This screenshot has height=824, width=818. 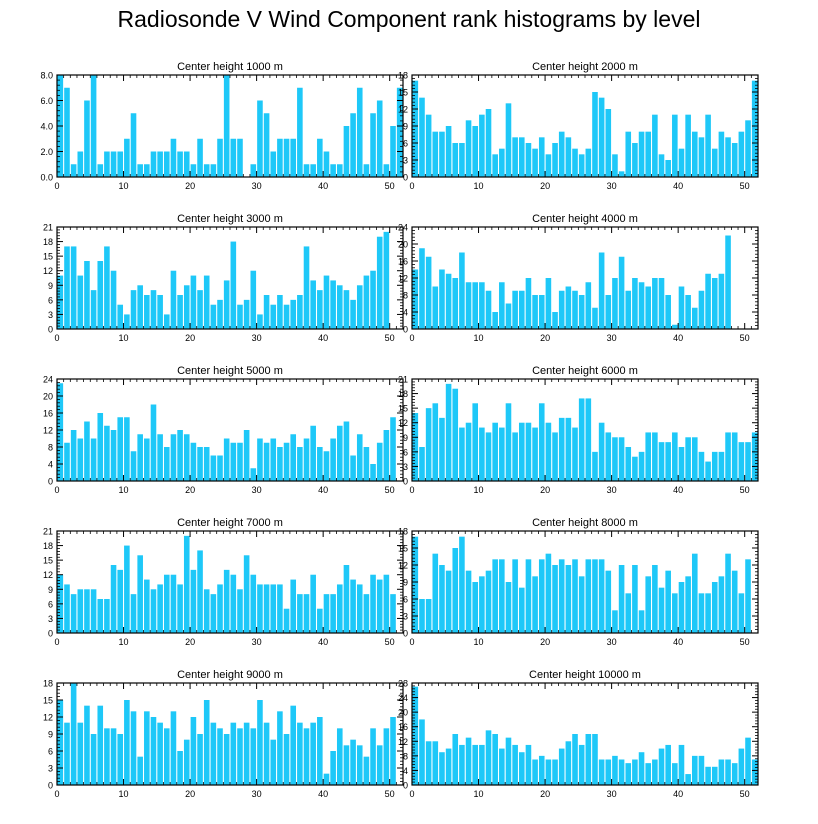 What do you see at coordinates (678, 338) in the screenshot?
I see `x-tick-label: 40` at bounding box center [678, 338].